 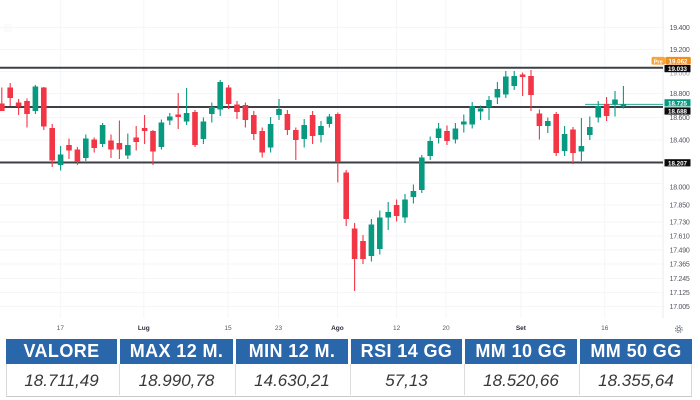 What do you see at coordinates (677, 112) in the screenshot?
I see `svg-text: 18.688` at bounding box center [677, 112].